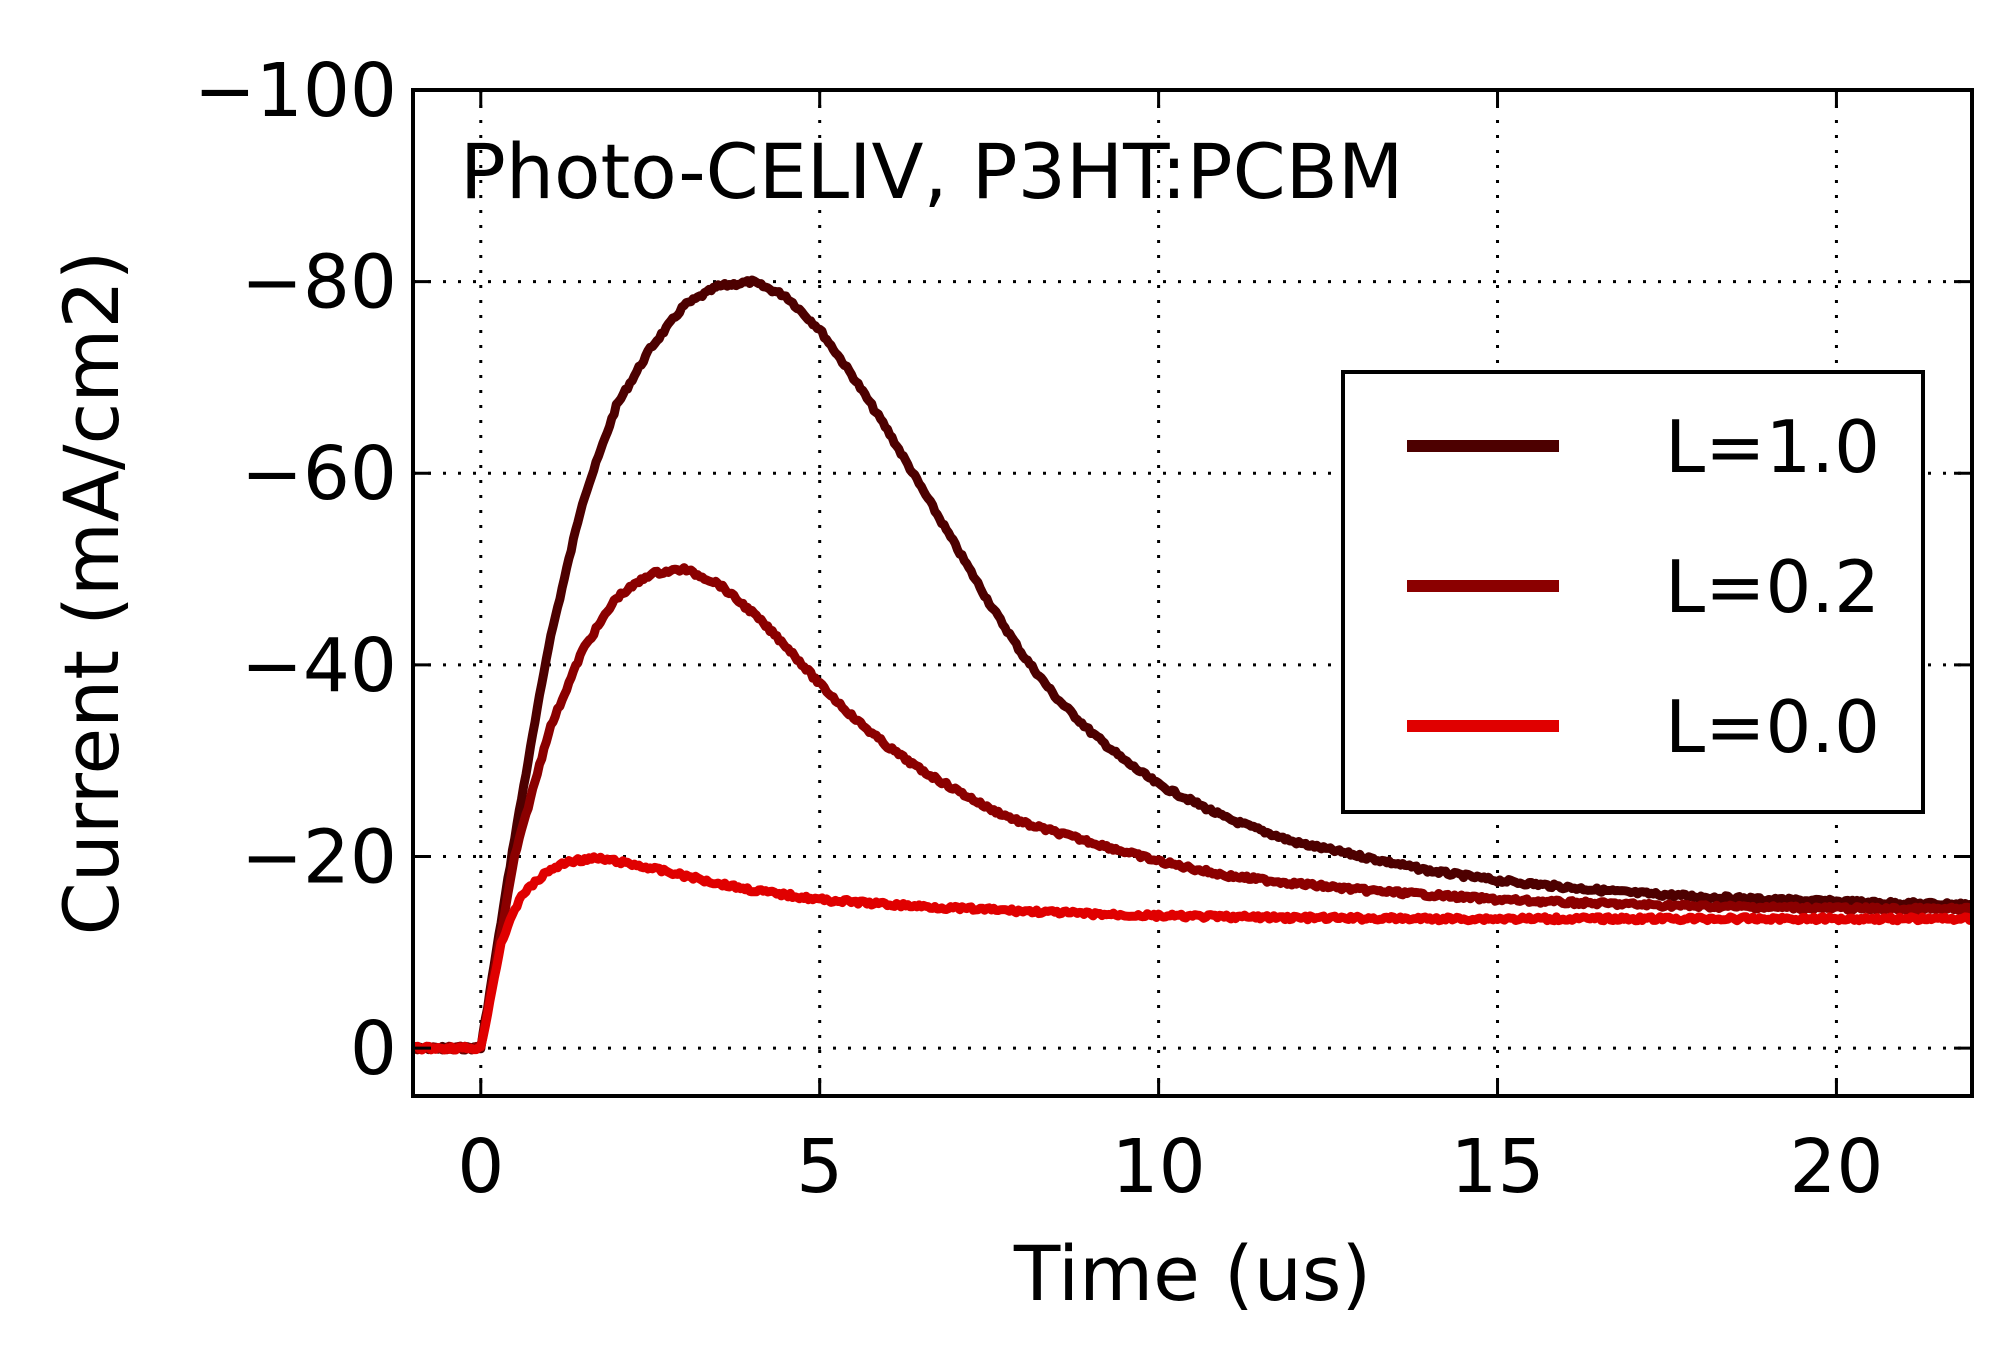 The width and height of the screenshot is (2006, 1368). Describe the element at coordinates (319, 857) in the screenshot. I see `y-tick-label: −20` at that location.